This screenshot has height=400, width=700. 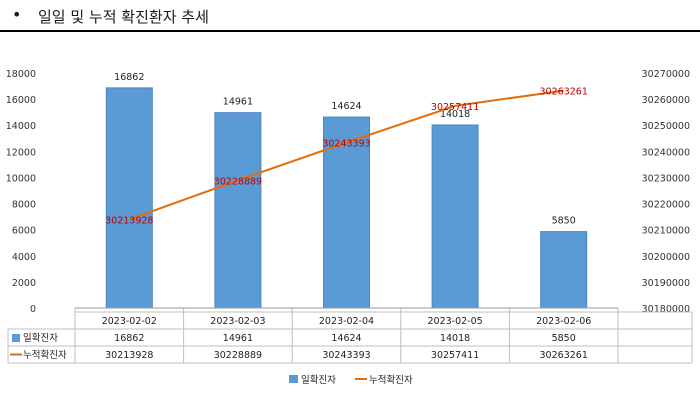 I want to click on table-row-label: 일확진자, so click(x=40, y=338).